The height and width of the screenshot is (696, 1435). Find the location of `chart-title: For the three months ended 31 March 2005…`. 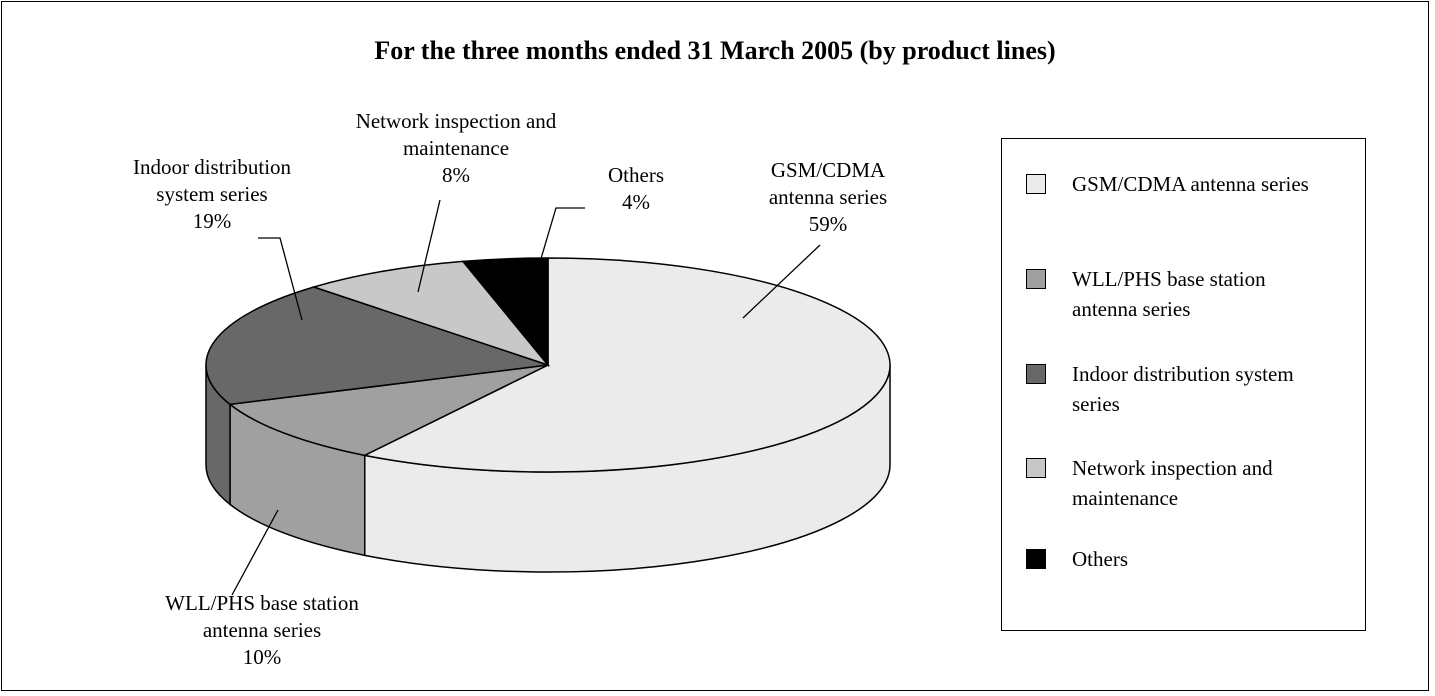

chart-title: For the three months ended 31 March 2005… is located at coordinates (715, 50).